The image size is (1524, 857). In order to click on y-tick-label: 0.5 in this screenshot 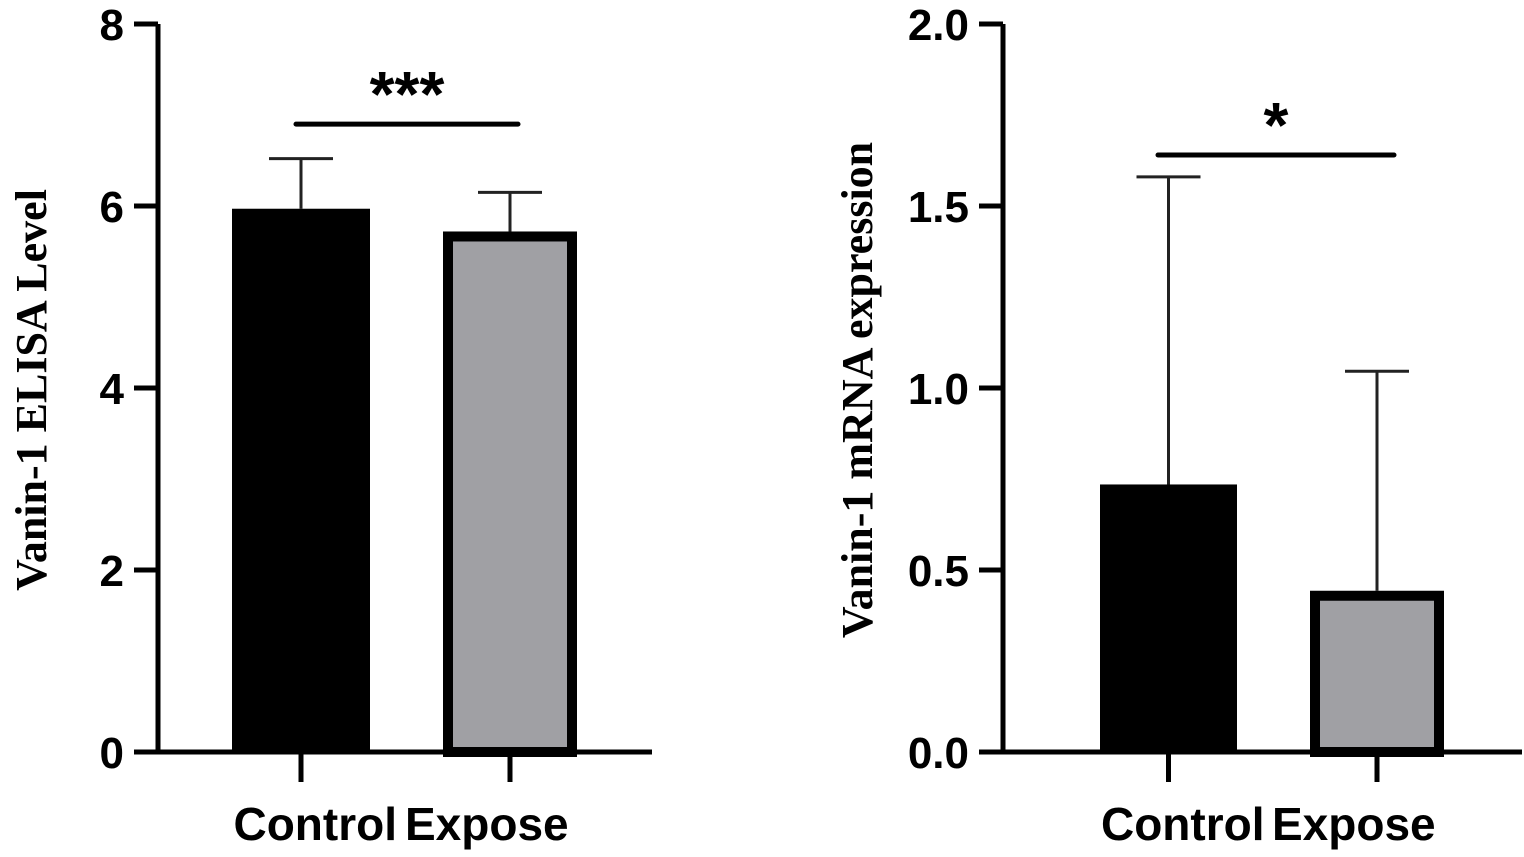, I will do `click(938, 571)`.